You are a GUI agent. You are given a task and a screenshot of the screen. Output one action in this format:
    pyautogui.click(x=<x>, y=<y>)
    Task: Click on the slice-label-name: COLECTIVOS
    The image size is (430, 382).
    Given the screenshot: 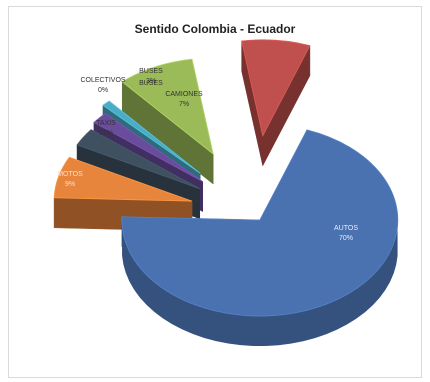 What is the action you would take?
    pyautogui.click(x=102, y=80)
    